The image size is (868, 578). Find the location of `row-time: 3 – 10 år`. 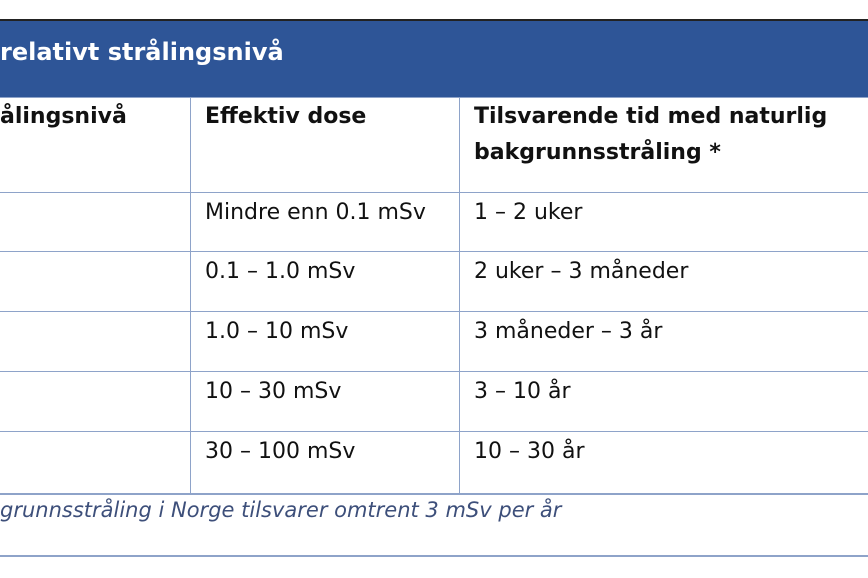

row-time: 3 – 10 år is located at coordinates (522, 391).